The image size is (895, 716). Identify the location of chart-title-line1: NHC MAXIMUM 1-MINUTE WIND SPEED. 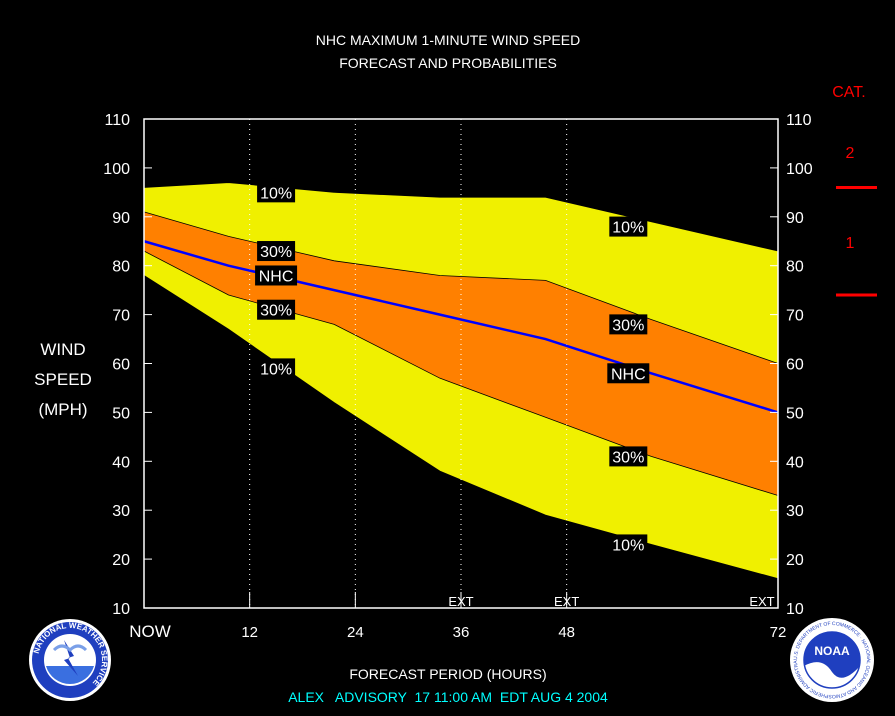
(448, 40).